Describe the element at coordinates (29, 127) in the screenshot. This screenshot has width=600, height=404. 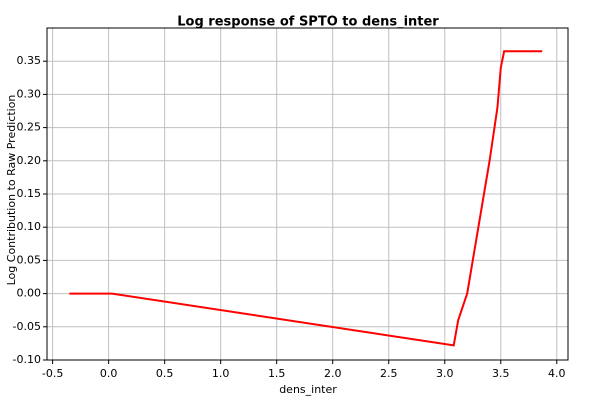
I see `y-tick-label: 0.25` at that location.